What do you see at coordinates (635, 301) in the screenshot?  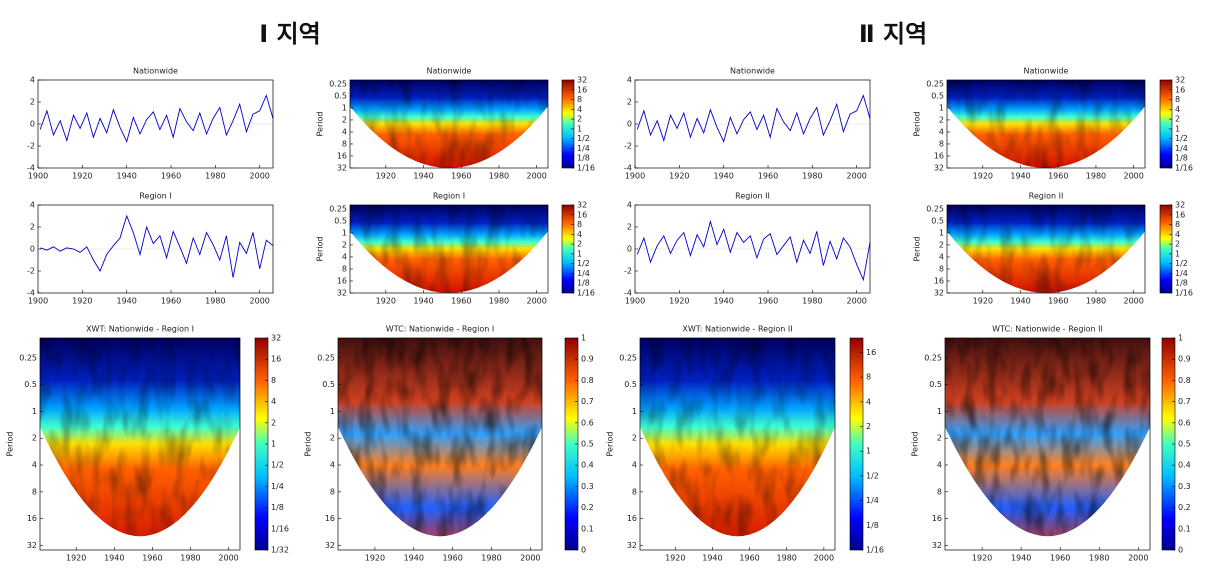 I see `x-tick-label: 1900` at bounding box center [635, 301].